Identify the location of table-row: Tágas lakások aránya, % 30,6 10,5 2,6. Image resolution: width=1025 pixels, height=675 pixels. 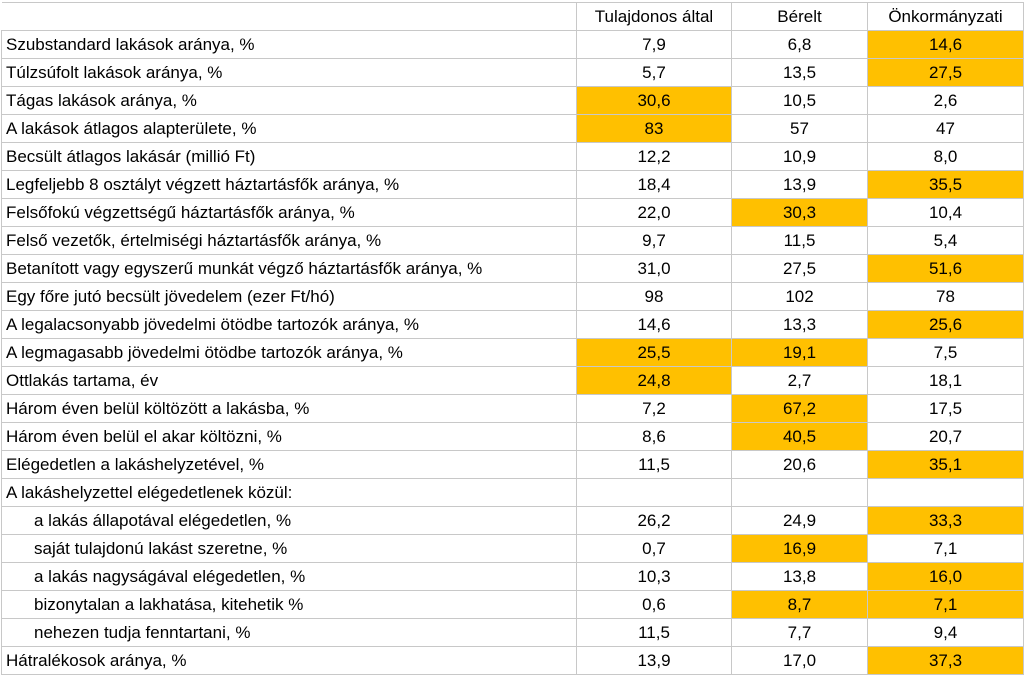
(512, 100).